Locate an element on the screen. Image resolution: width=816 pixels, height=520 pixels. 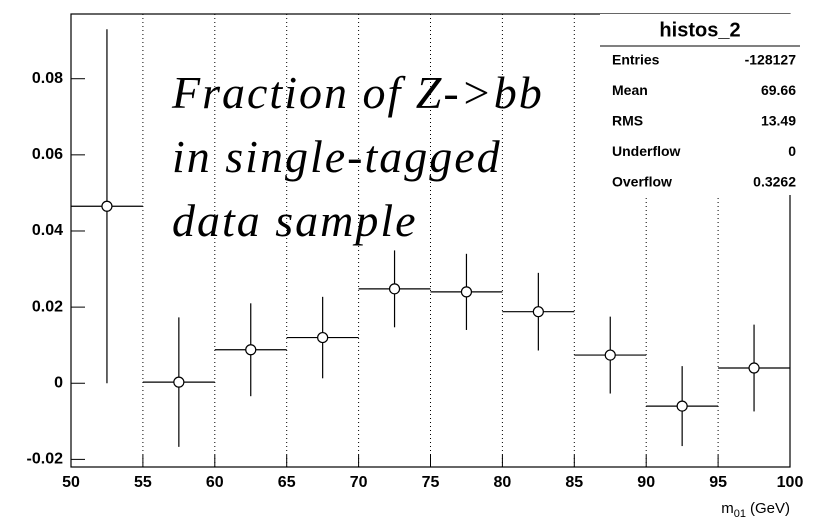
stats-label: Underflow is located at coordinates (646, 151).